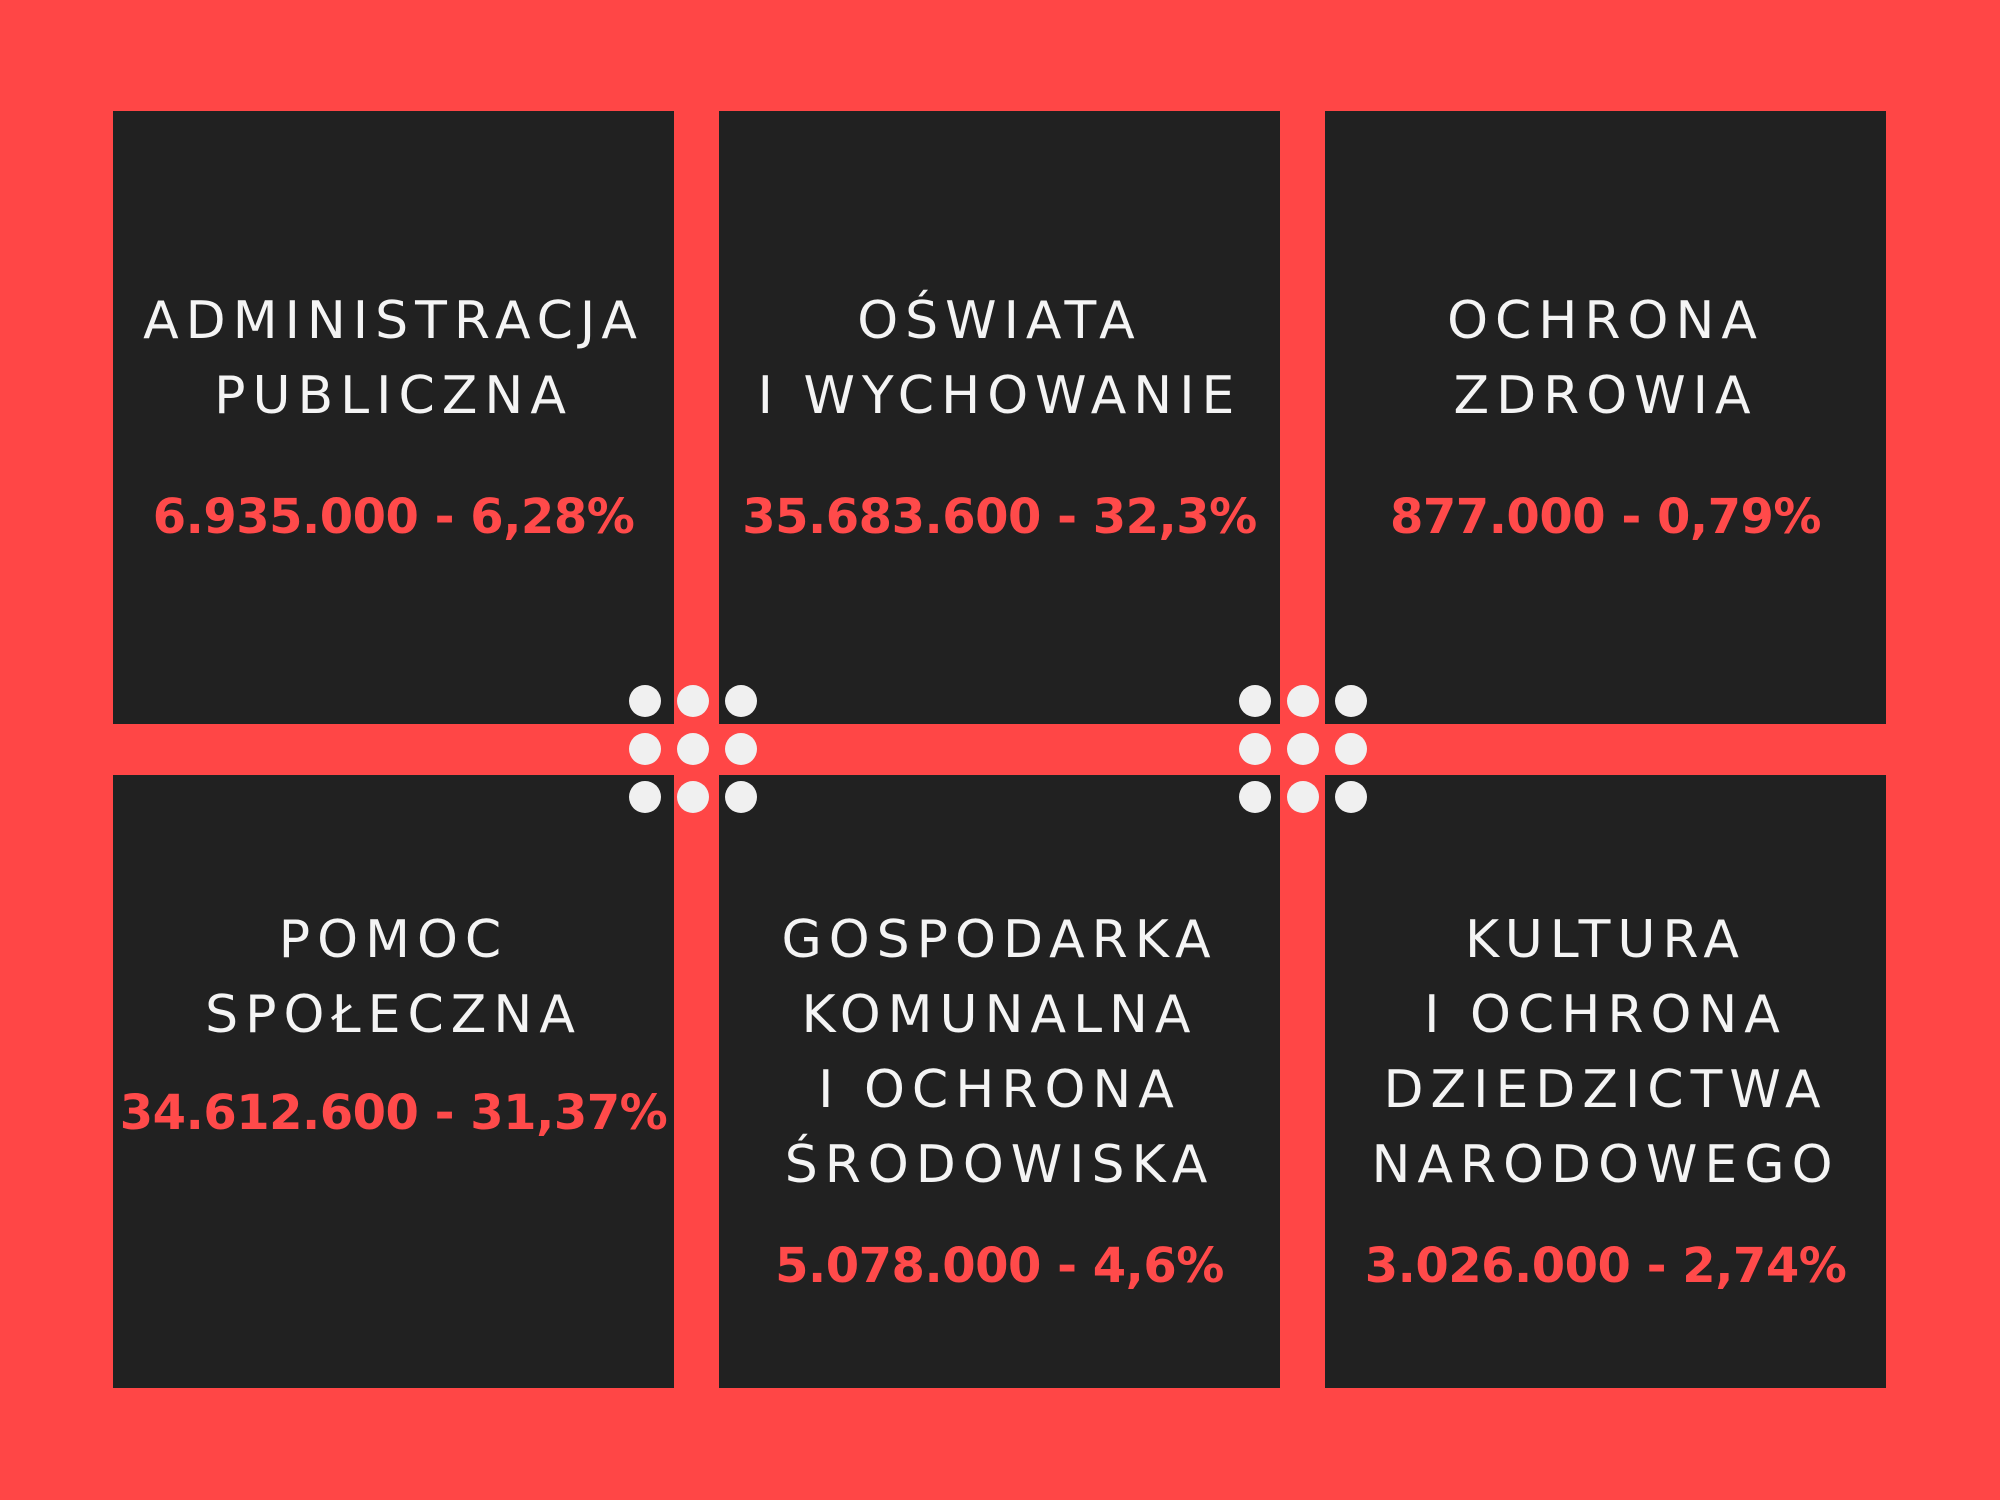 Image resolution: width=2000 pixels, height=1500 pixels. Describe the element at coordinates (999, 517) in the screenshot. I see `card-value: 35.683.600 - 32,3%` at that location.